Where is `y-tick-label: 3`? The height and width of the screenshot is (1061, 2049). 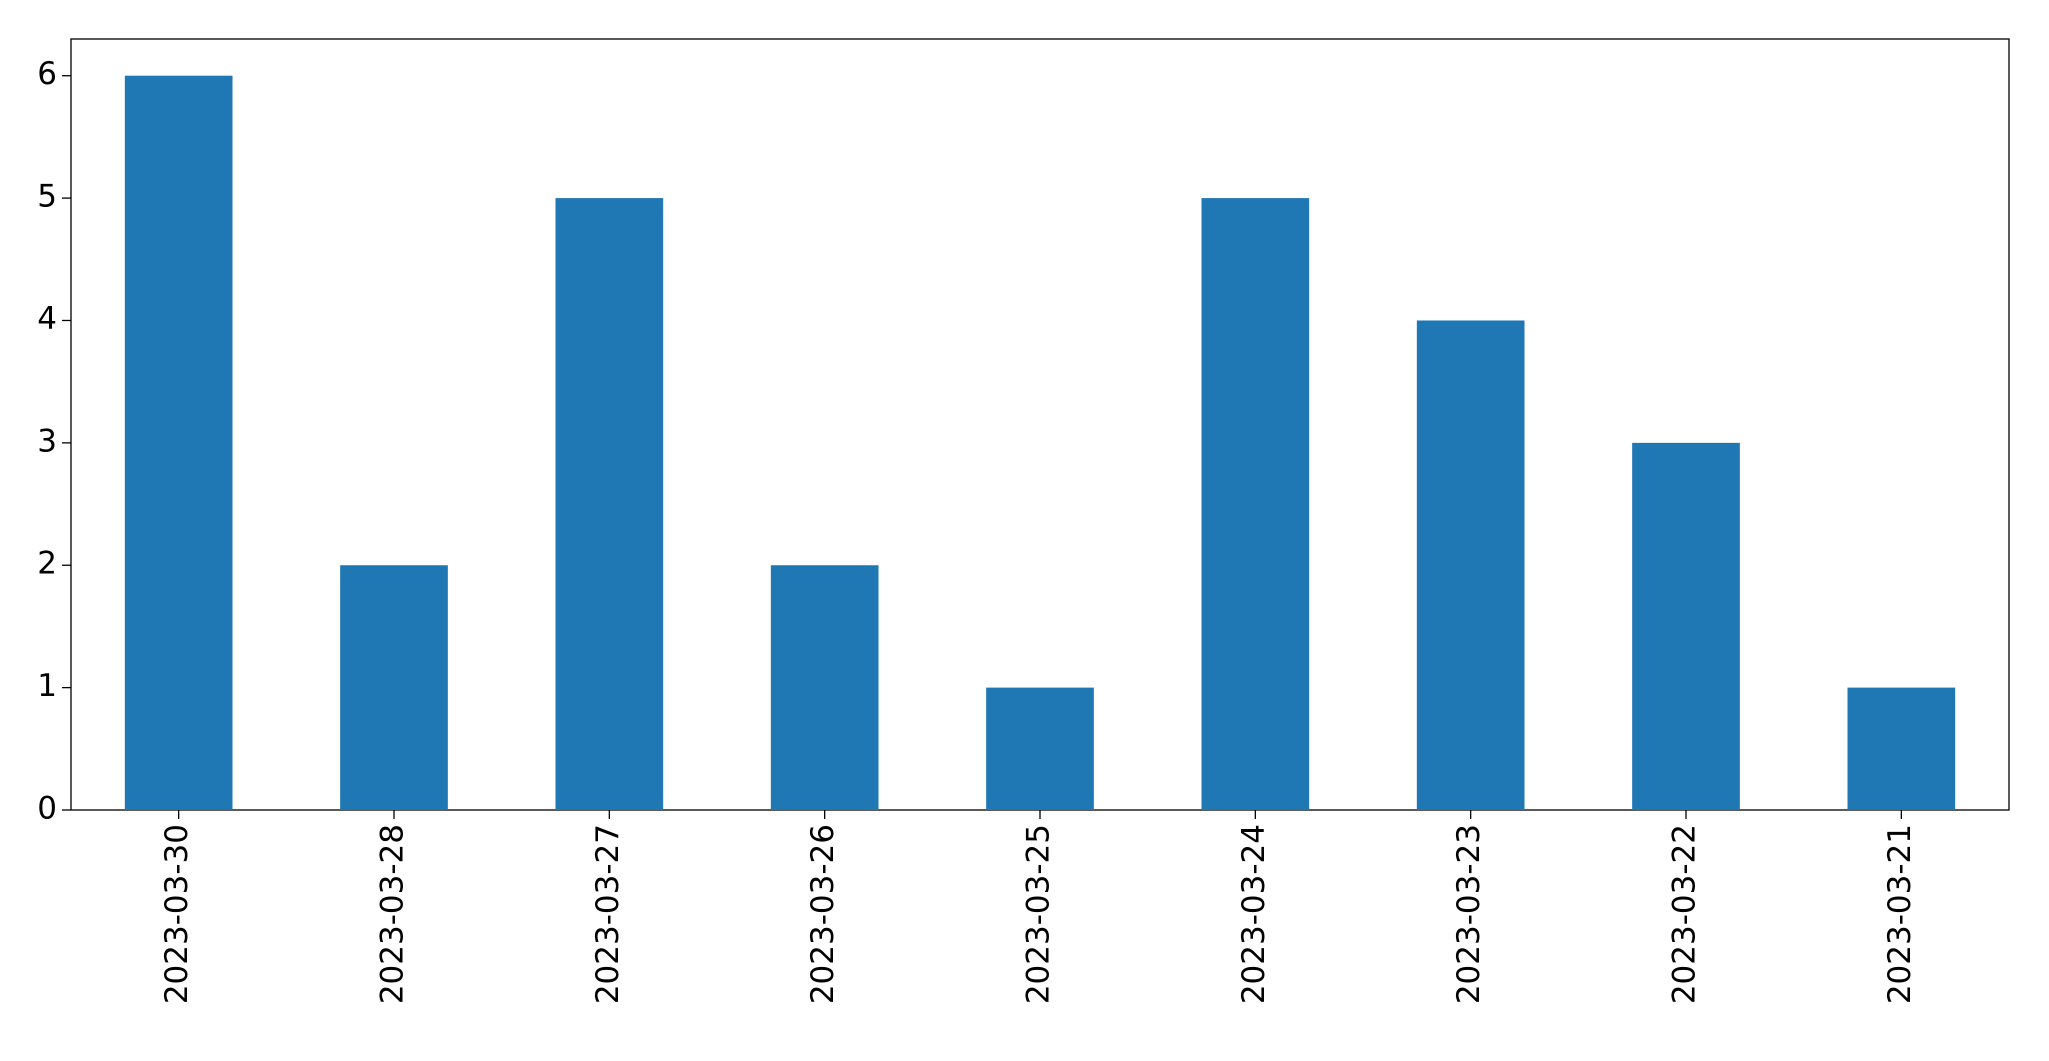
y-tick-label: 3 is located at coordinates (47, 441).